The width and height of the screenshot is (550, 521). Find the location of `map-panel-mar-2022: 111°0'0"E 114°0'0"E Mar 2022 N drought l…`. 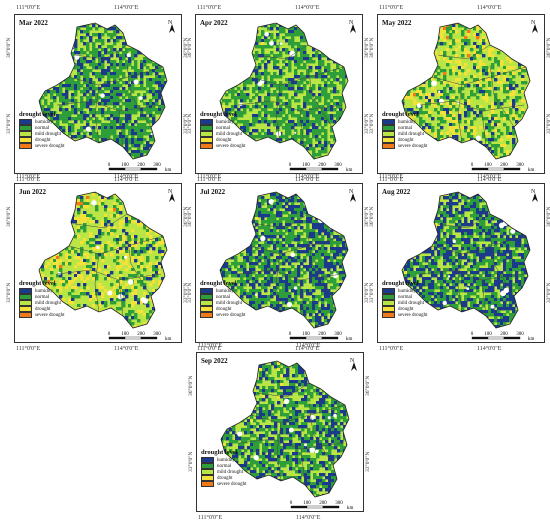

map-panel-mar-2022: 111°0'0"E 114°0'0"E Mar 2022 N drought l… is located at coordinates (98, 94).